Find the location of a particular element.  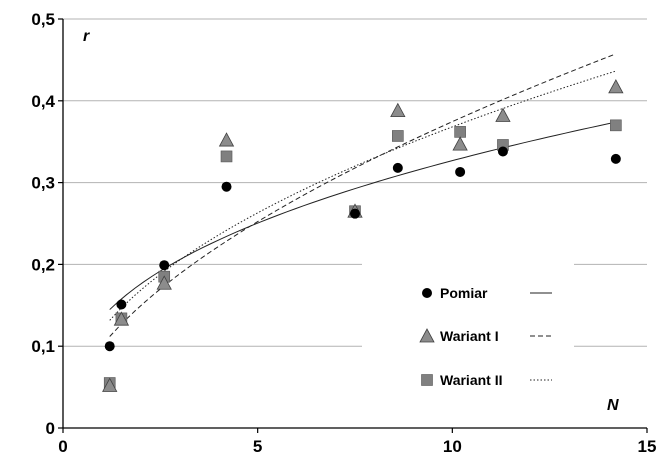

y-tick-label: 0,4 is located at coordinates (43, 101).